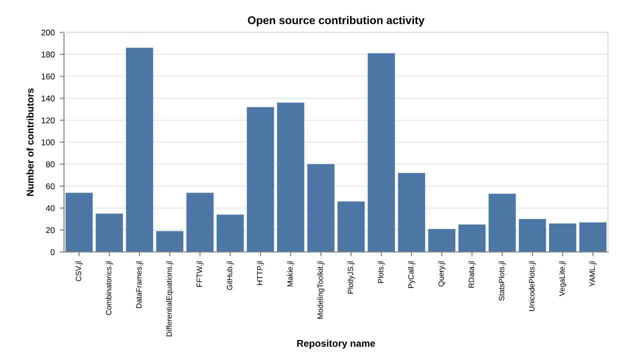 This screenshot has width=640, height=360. Describe the element at coordinates (30, 142) in the screenshot. I see `y-axis-title: Number of contributors` at that location.